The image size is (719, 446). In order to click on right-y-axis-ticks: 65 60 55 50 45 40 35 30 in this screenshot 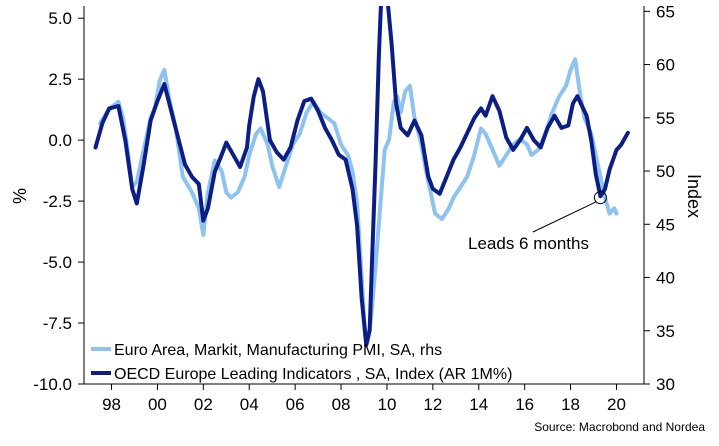, I will do `click(659, 198)`.